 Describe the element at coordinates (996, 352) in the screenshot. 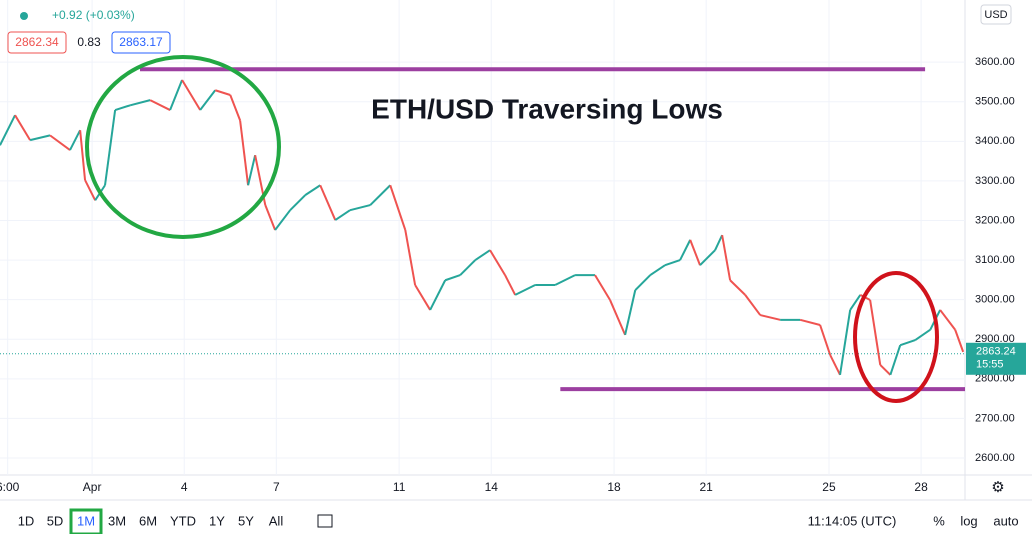

I see `last-price-label: 2863.24` at that location.